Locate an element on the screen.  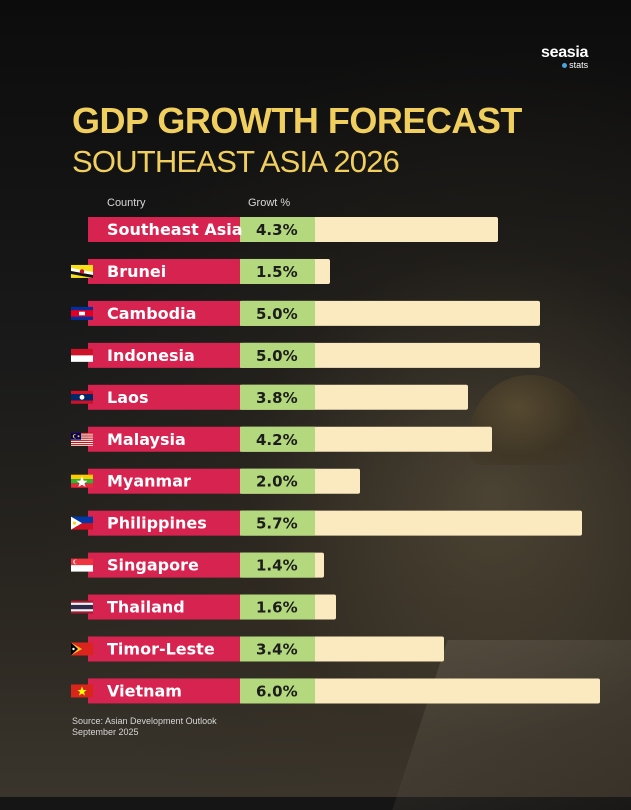
country-cell-philippines is located at coordinates (164, 523).